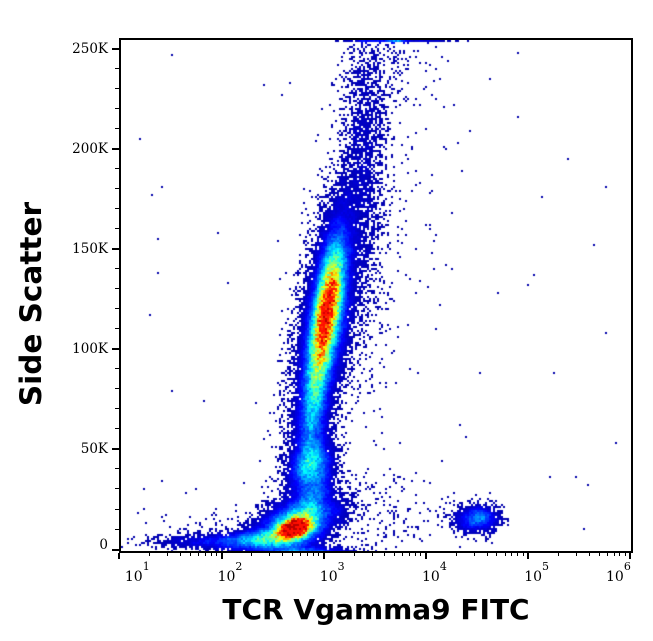  I want to click on x-tick-label: 103, so click(332, 572).